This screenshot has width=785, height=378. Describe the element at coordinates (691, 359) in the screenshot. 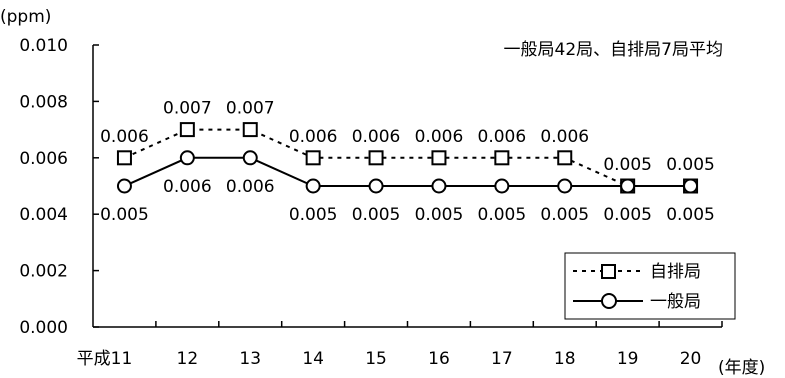

I see `x-tick-label: 20` at that location.